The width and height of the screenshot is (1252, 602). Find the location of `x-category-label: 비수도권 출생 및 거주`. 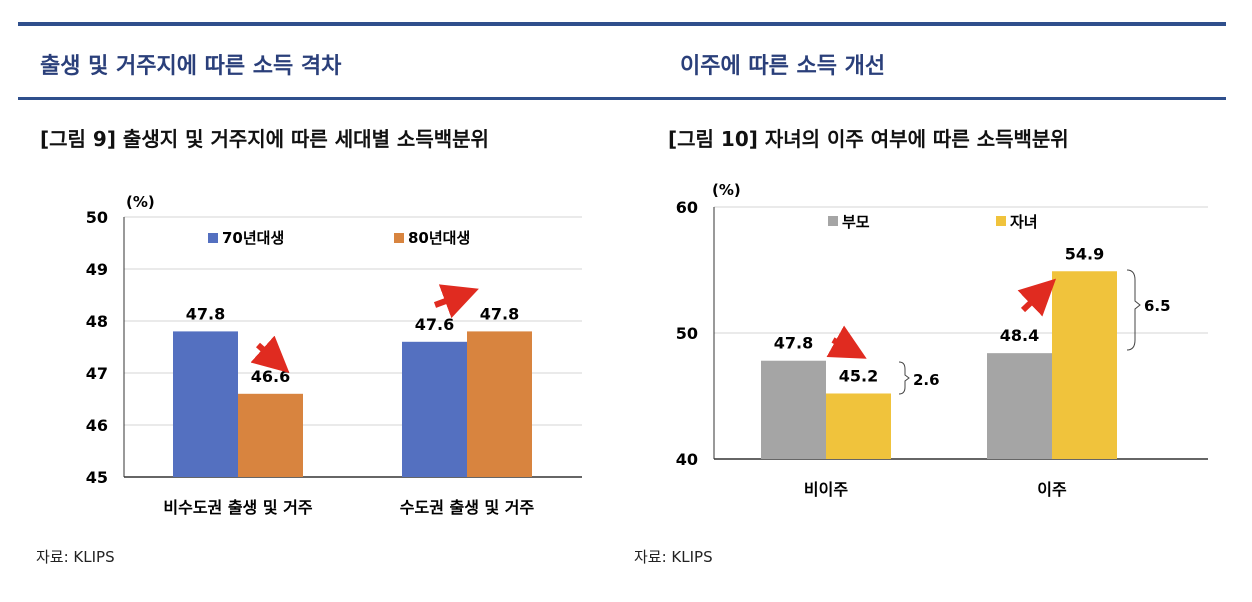

x-category-label: 비수도권 출생 및 거주 is located at coordinates (237, 507).